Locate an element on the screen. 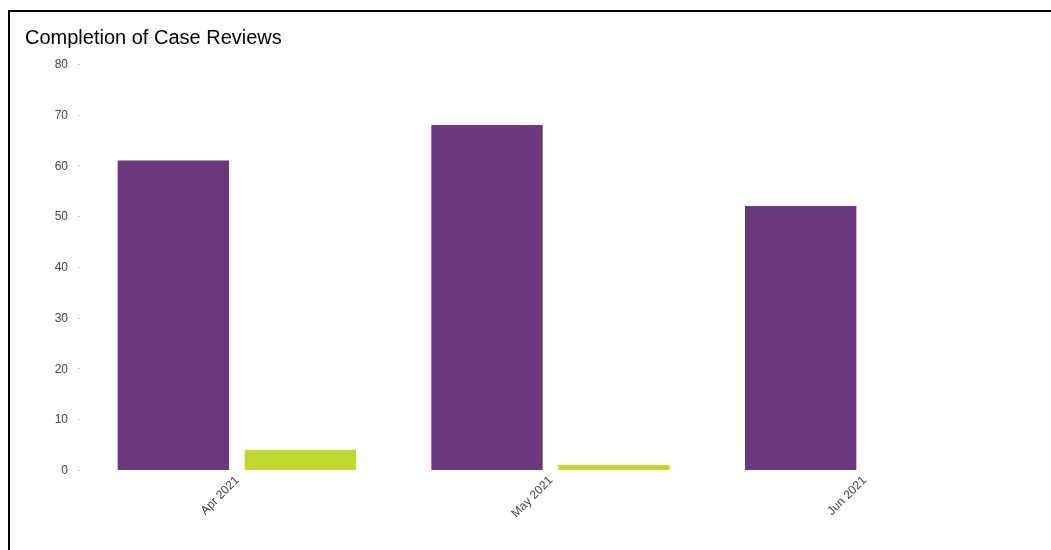 This screenshot has width=1051, height=550. y-tick-label: 10 is located at coordinates (61, 419).